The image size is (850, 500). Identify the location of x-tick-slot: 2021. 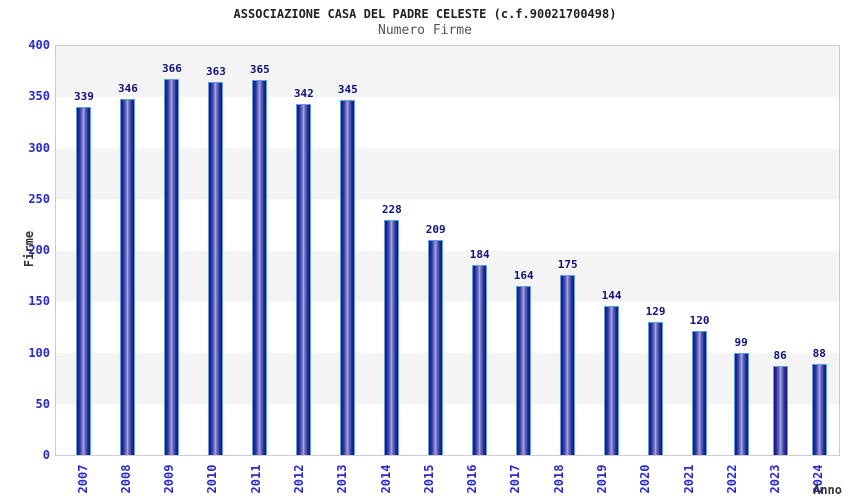
(688, 479).